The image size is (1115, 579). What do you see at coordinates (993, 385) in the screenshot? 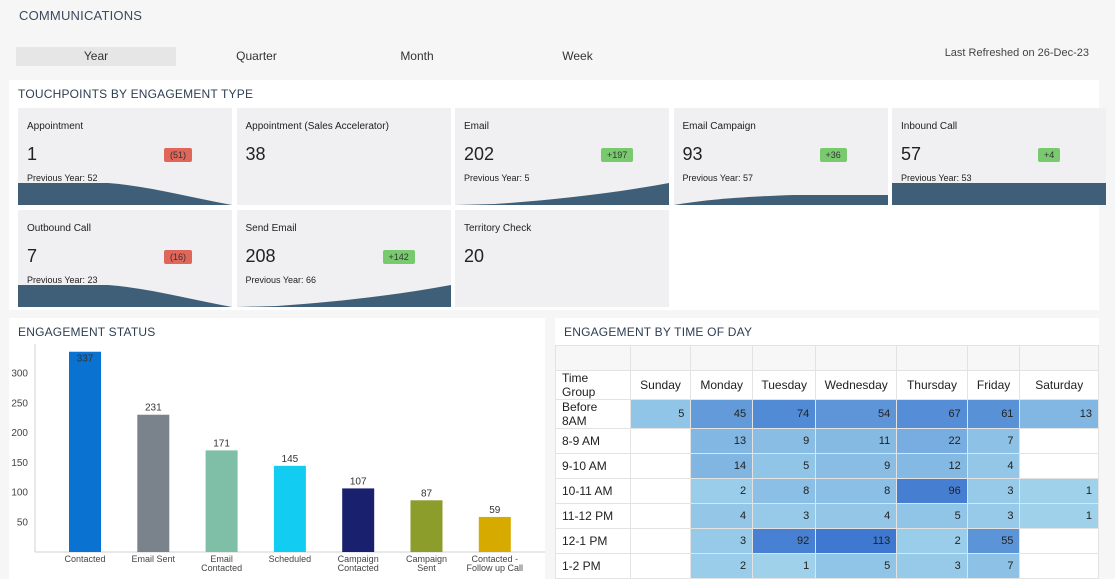
I see `column-header: Friday` at bounding box center [993, 385].